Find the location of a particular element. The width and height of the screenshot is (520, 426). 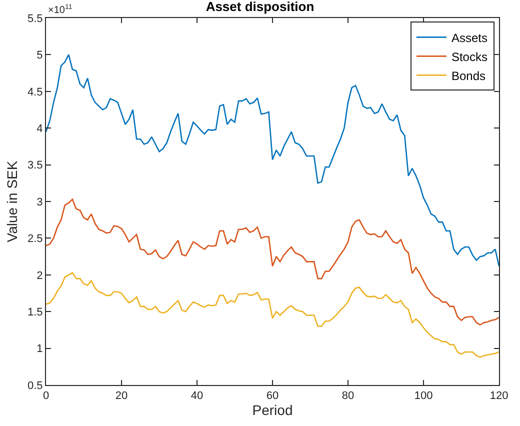

y-tick-label: 4 is located at coordinates (39, 128).